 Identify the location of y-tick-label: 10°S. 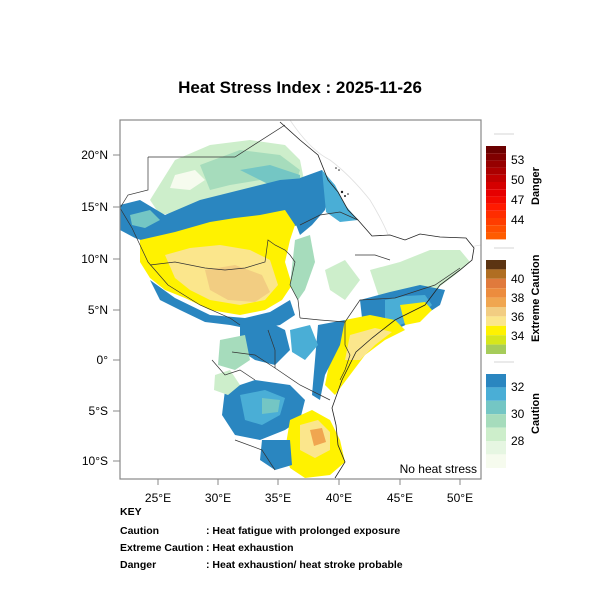
(94, 461).